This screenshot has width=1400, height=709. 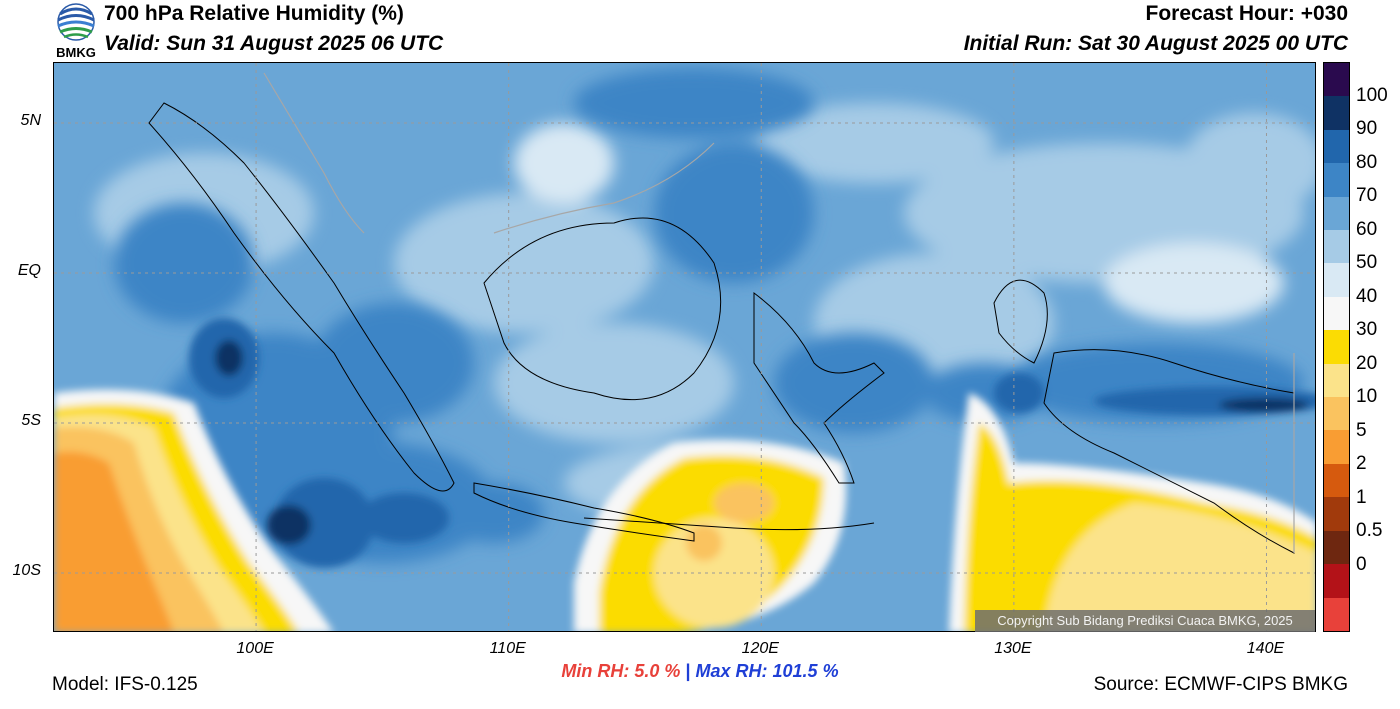 What do you see at coordinates (1265, 648) in the screenshot?
I see `lon-label-140e: 140E` at bounding box center [1265, 648].